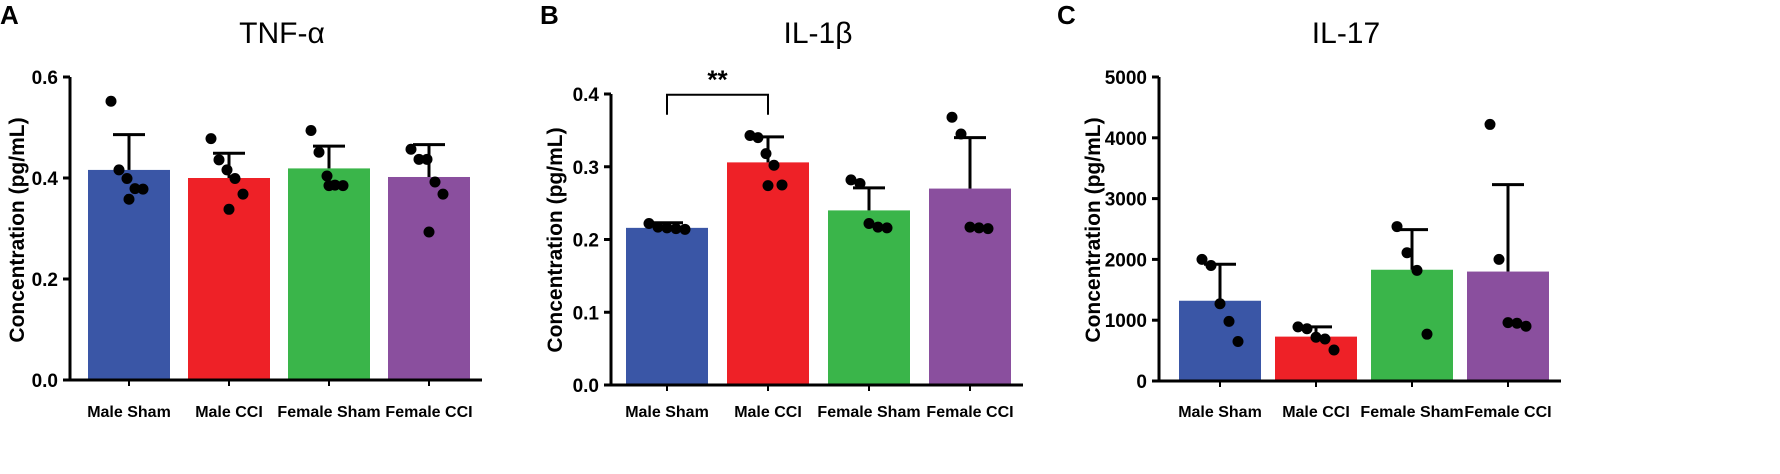 The width and height of the screenshot is (1780, 474). What do you see at coordinates (45, 381) in the screenshot?
I see `y-tick-label-a-1: 0.0` at bounding box center [45, 381].